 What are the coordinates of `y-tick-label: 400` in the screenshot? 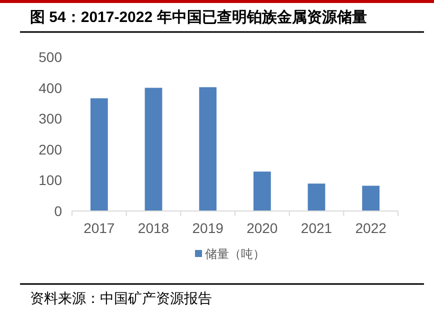 It's located at (50, 88).